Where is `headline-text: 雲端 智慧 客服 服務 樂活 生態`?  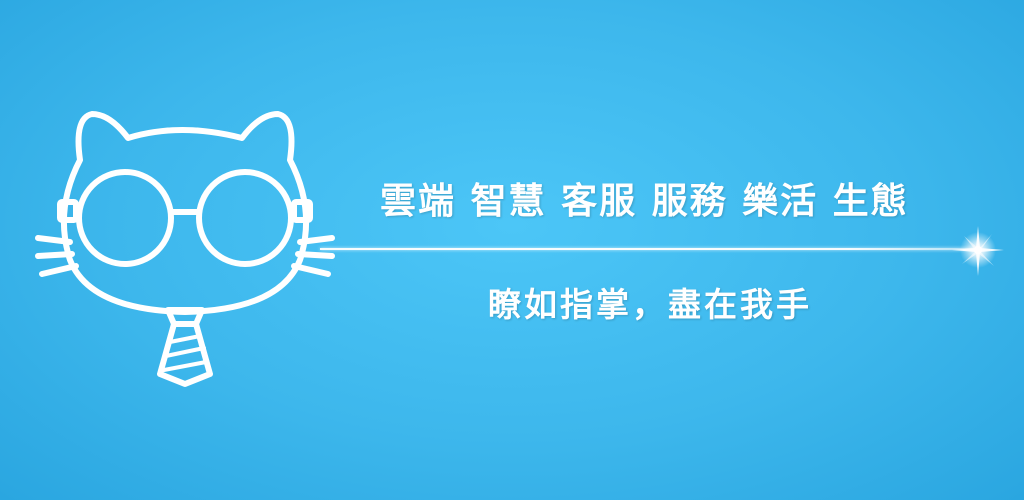
headline-text: 雲端 智慧 客服 服務 樂活 生態 is located at coordinates (644, 201).